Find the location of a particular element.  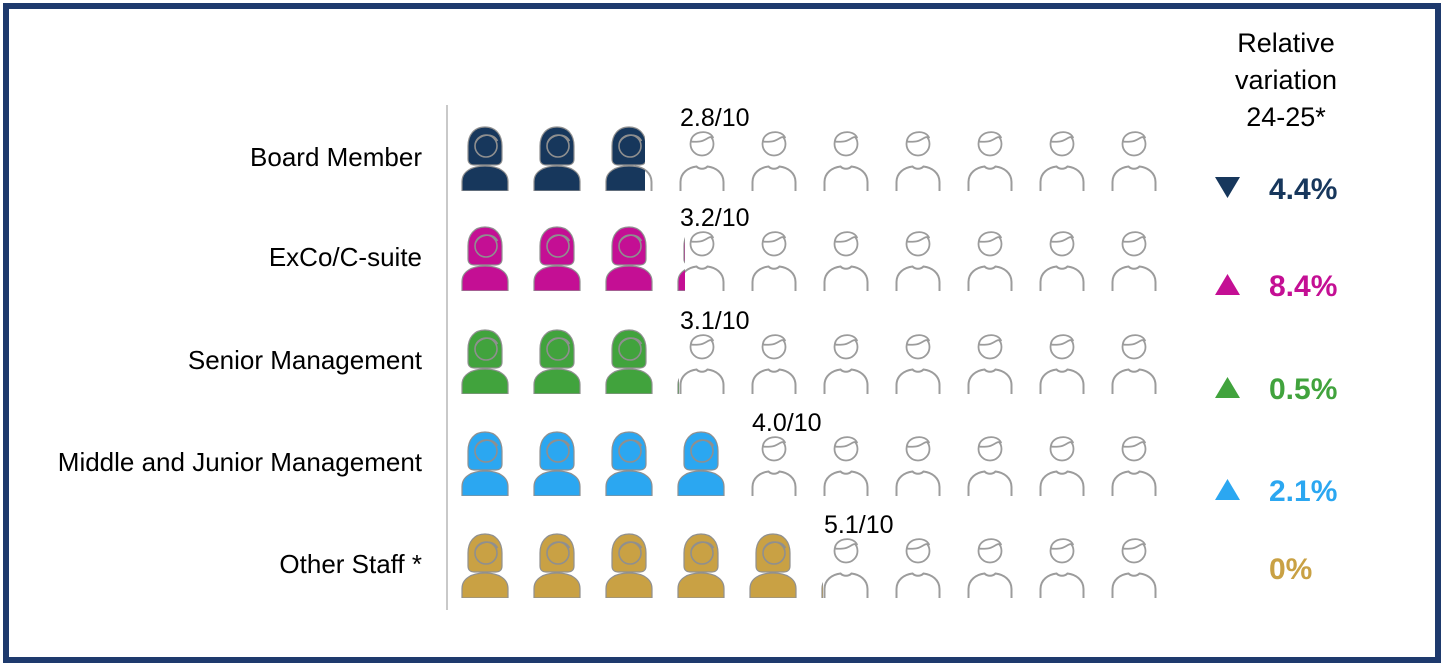

variation-item-exco-c-suite: 8.4% is located at coordinates (1275, 287).